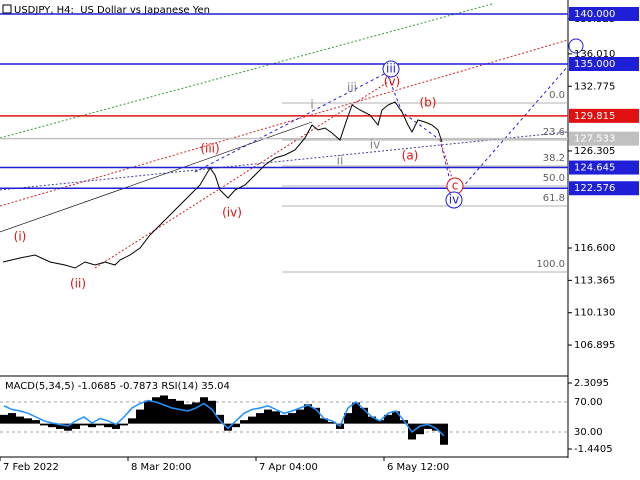 This screenshot has height=480, width=640. Describe the element at coordinates (588, 432) in the screenshot. I see `y2-tick-label: 30.00` at that location.